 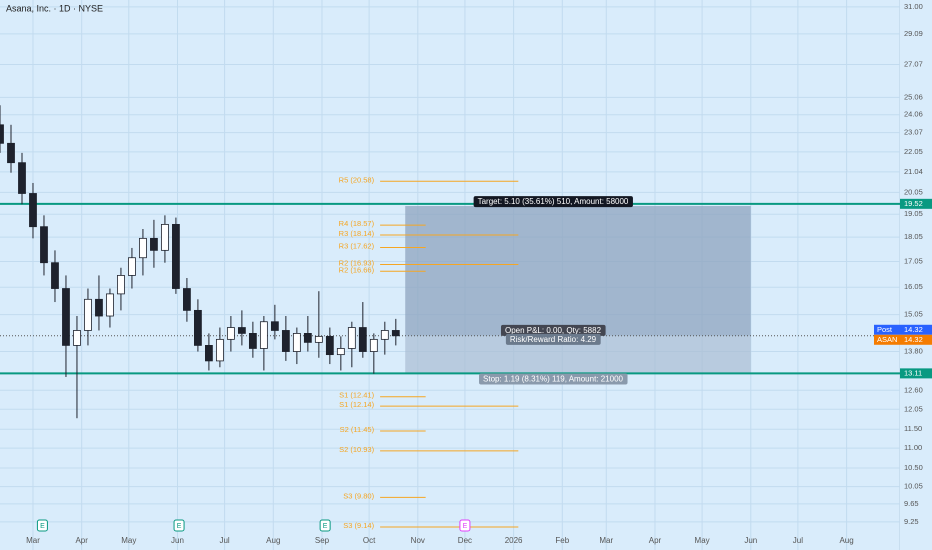 I want to click on y-tick-label: 24.06, so click(x=913, y=114).